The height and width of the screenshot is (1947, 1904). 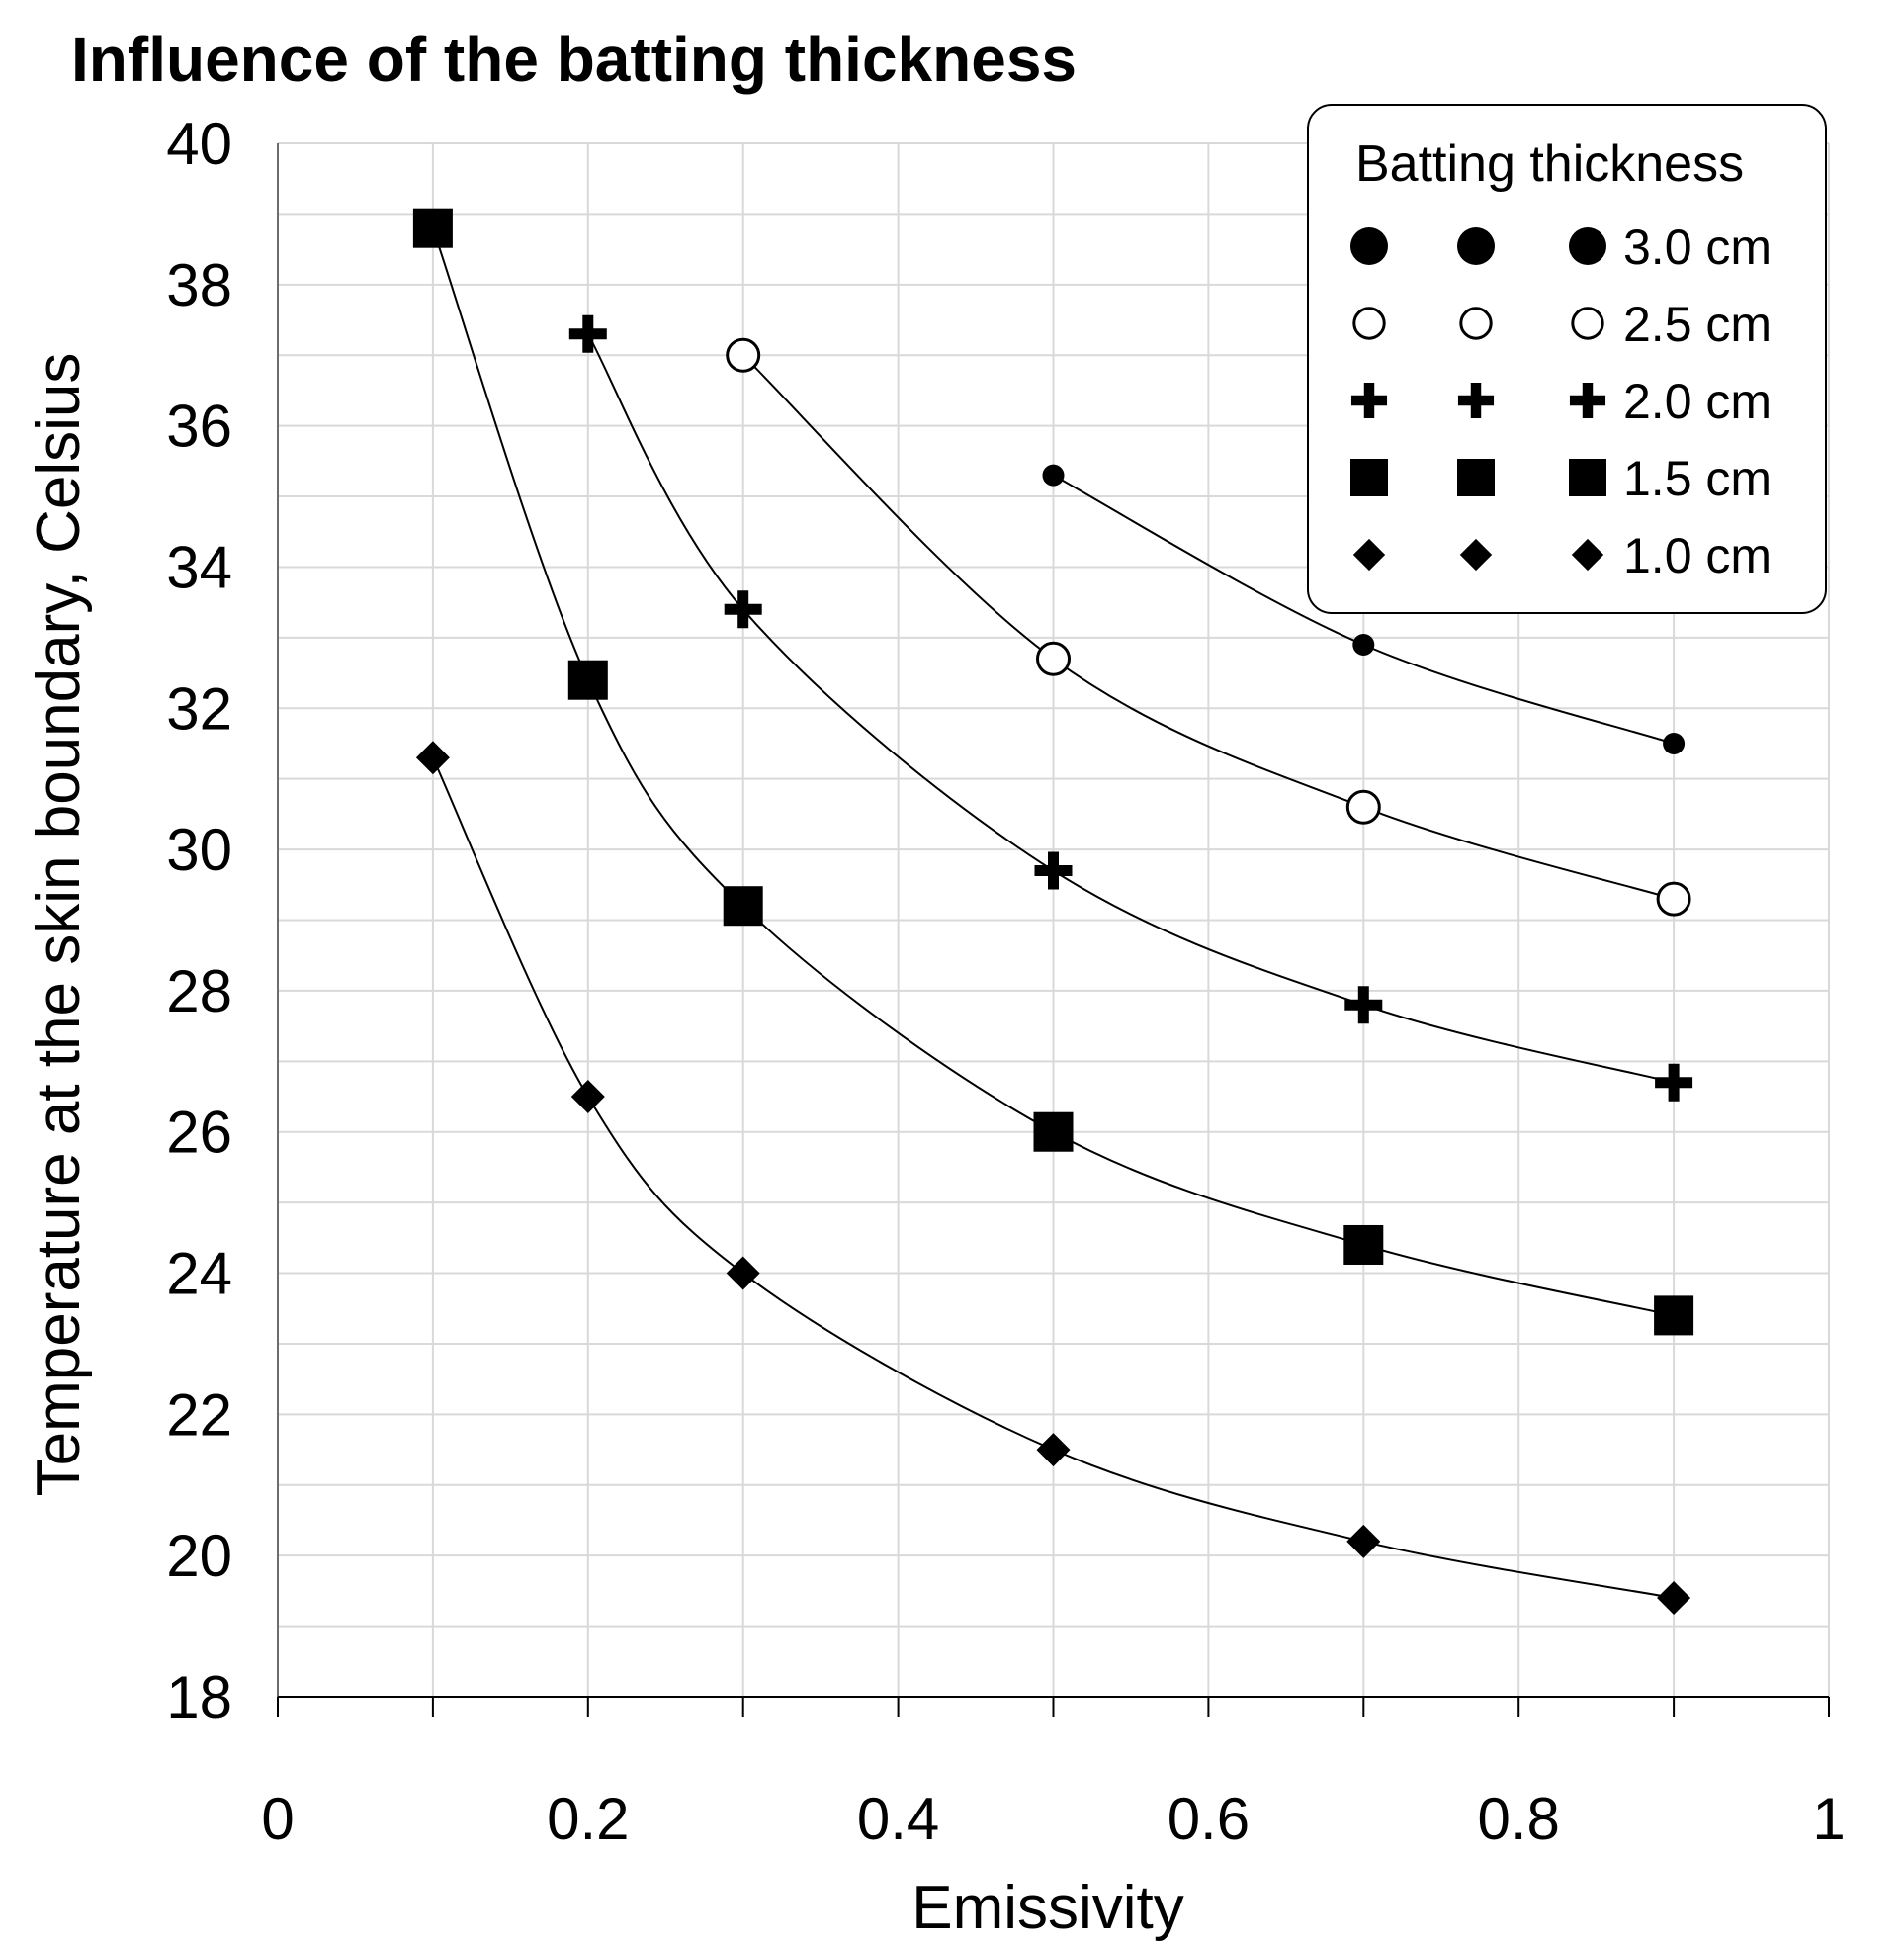 I want to click on y-tick-label: 28, so click(x=199, y=991).